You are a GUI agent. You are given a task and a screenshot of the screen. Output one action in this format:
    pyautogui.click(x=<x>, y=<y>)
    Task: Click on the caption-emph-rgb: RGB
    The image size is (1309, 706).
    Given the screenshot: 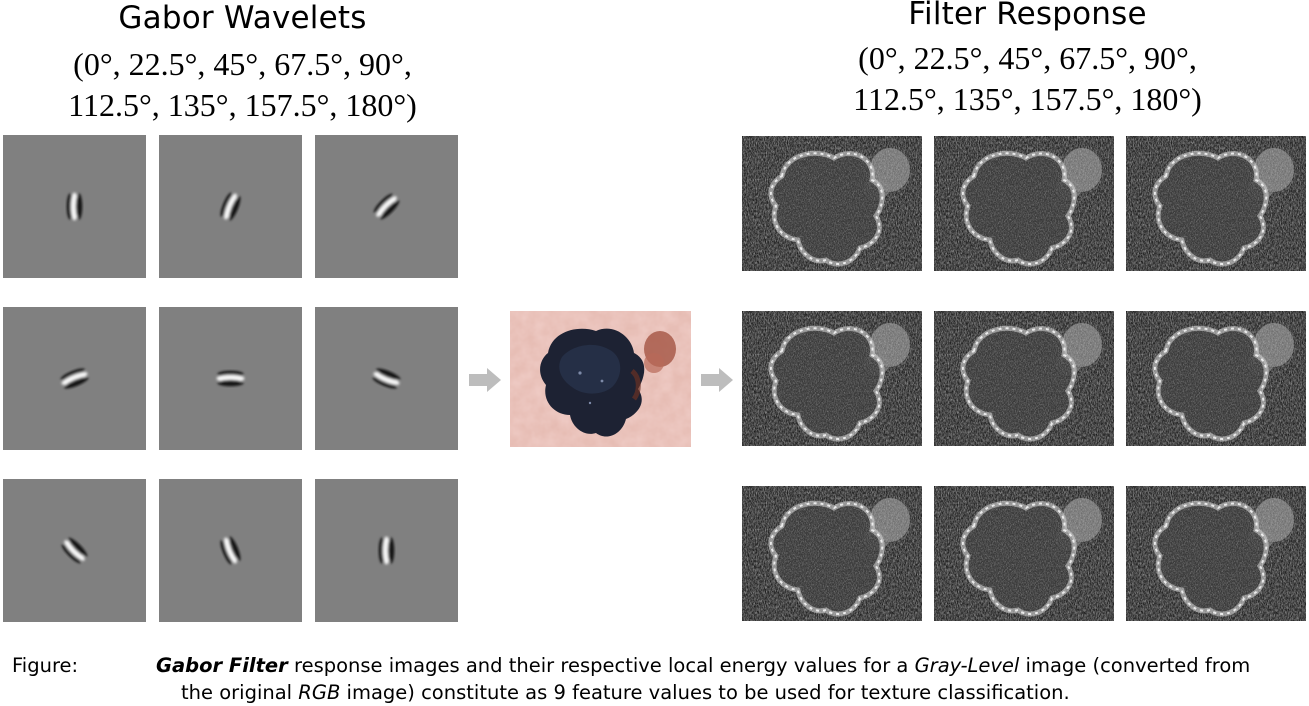 What is the action you would take?
    pyautogui.click(x=319, y=692)
    